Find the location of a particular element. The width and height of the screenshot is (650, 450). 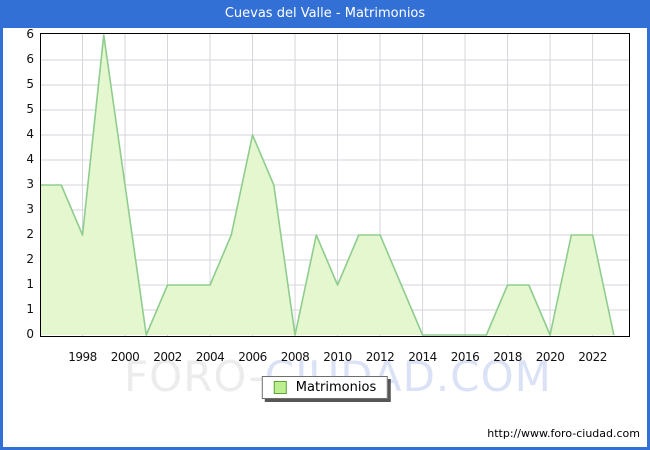

x-tick-label: 2016 is located at coordinates (465, 357).